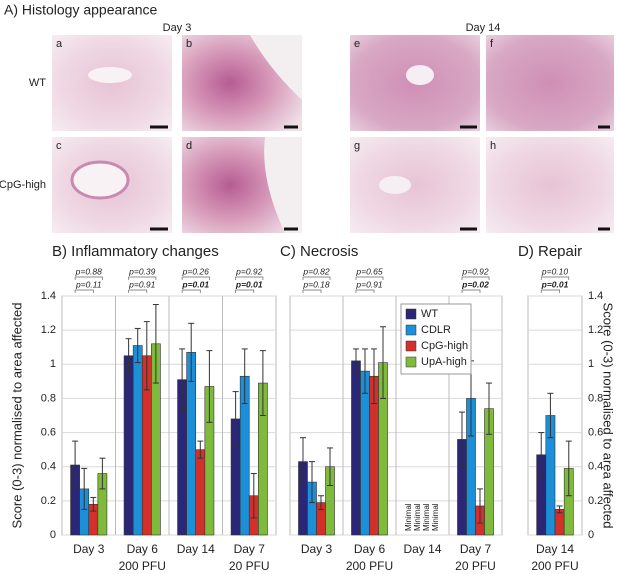 The width and height of the screenshot is (617, 574). Describe the element at coordinates (81, 10) in the screenshot. I see `section-title: A) Histology appearance` at that location.